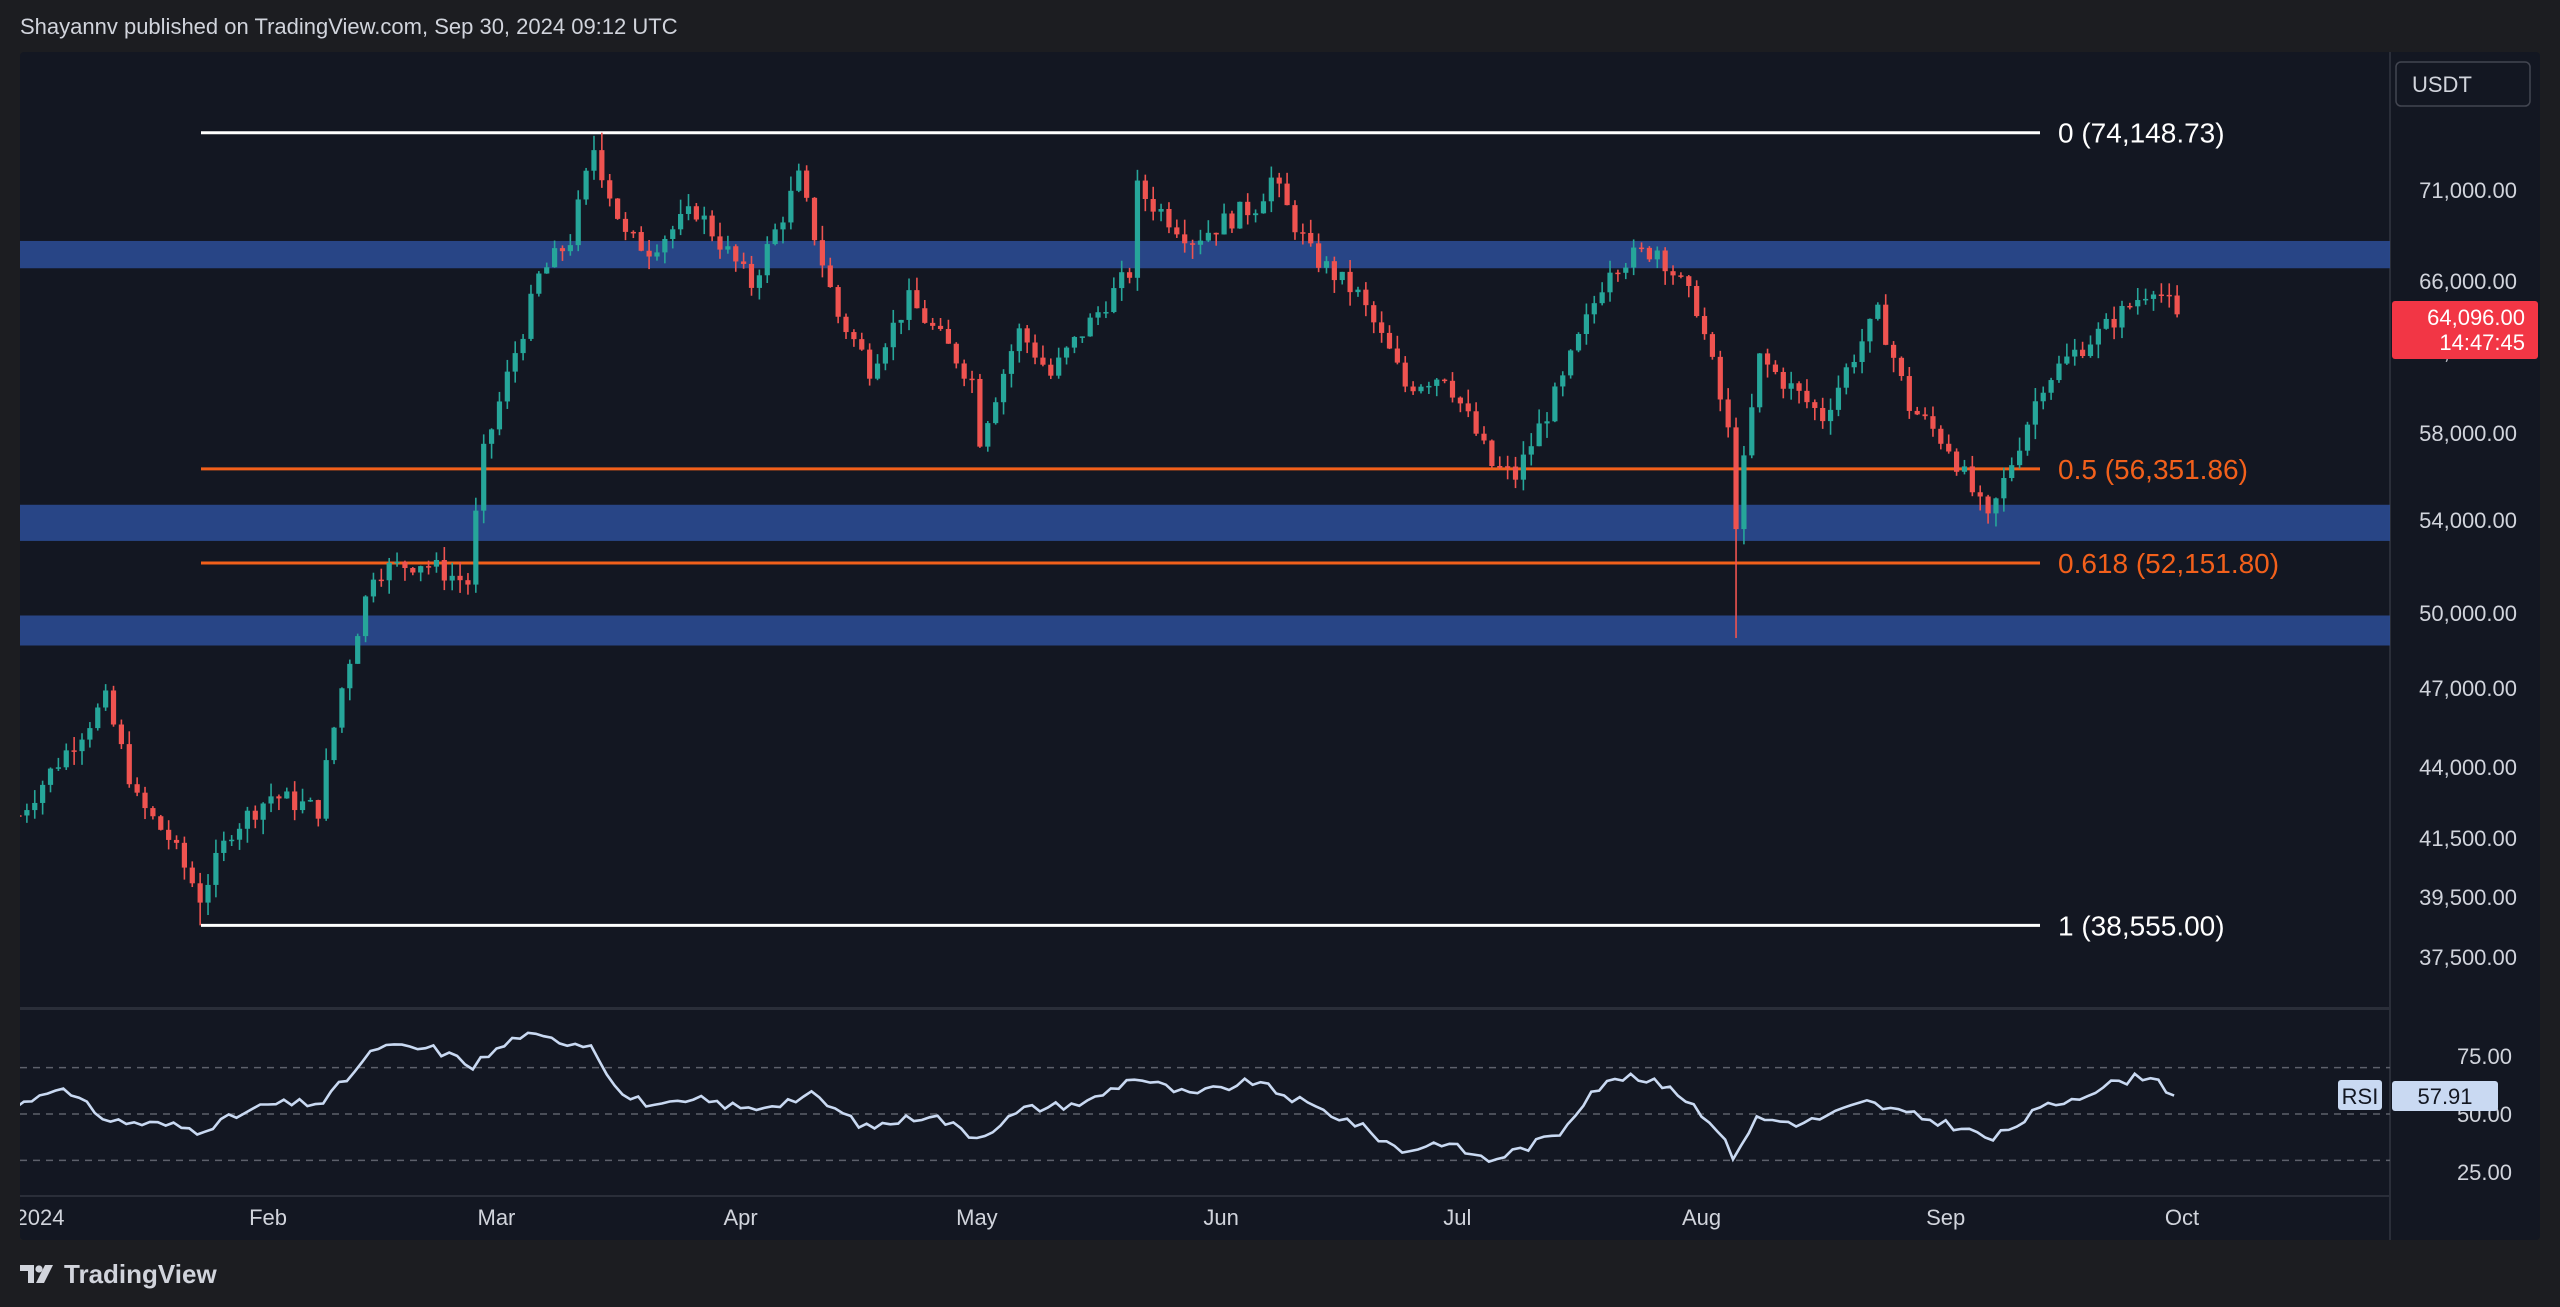 Image resolution: width=2560 pixels, height=1307 pixels. I want to click on fib-label-2: 0.618 (52,151.80), so click(2168, 563).